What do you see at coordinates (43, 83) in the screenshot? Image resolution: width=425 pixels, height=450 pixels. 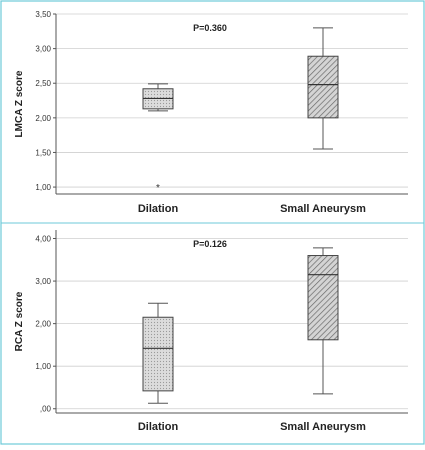 I see `panel-1-ytick-label: 2,50` at bounding box center [43, 83].